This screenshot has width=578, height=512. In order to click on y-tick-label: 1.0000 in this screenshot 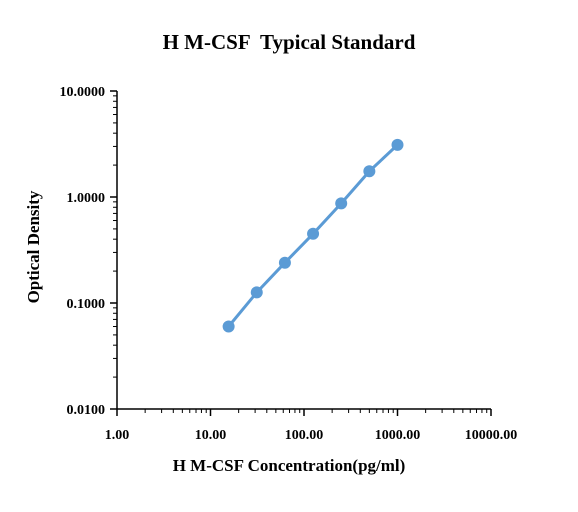, I will do `click(86, 198)`.